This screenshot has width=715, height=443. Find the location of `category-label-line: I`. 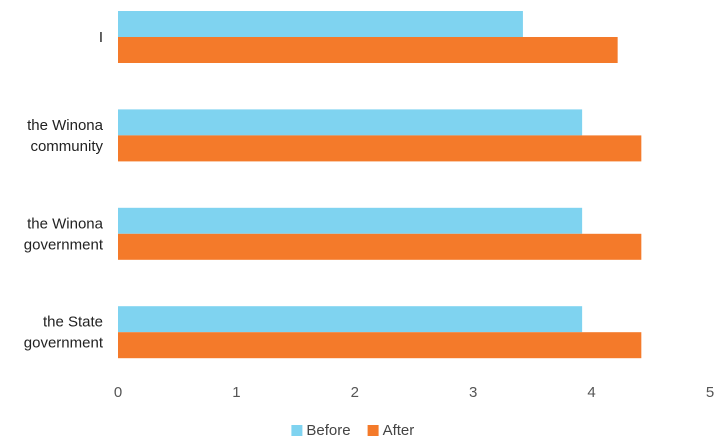

category-label-line: I is located at coordinates (101, 37).